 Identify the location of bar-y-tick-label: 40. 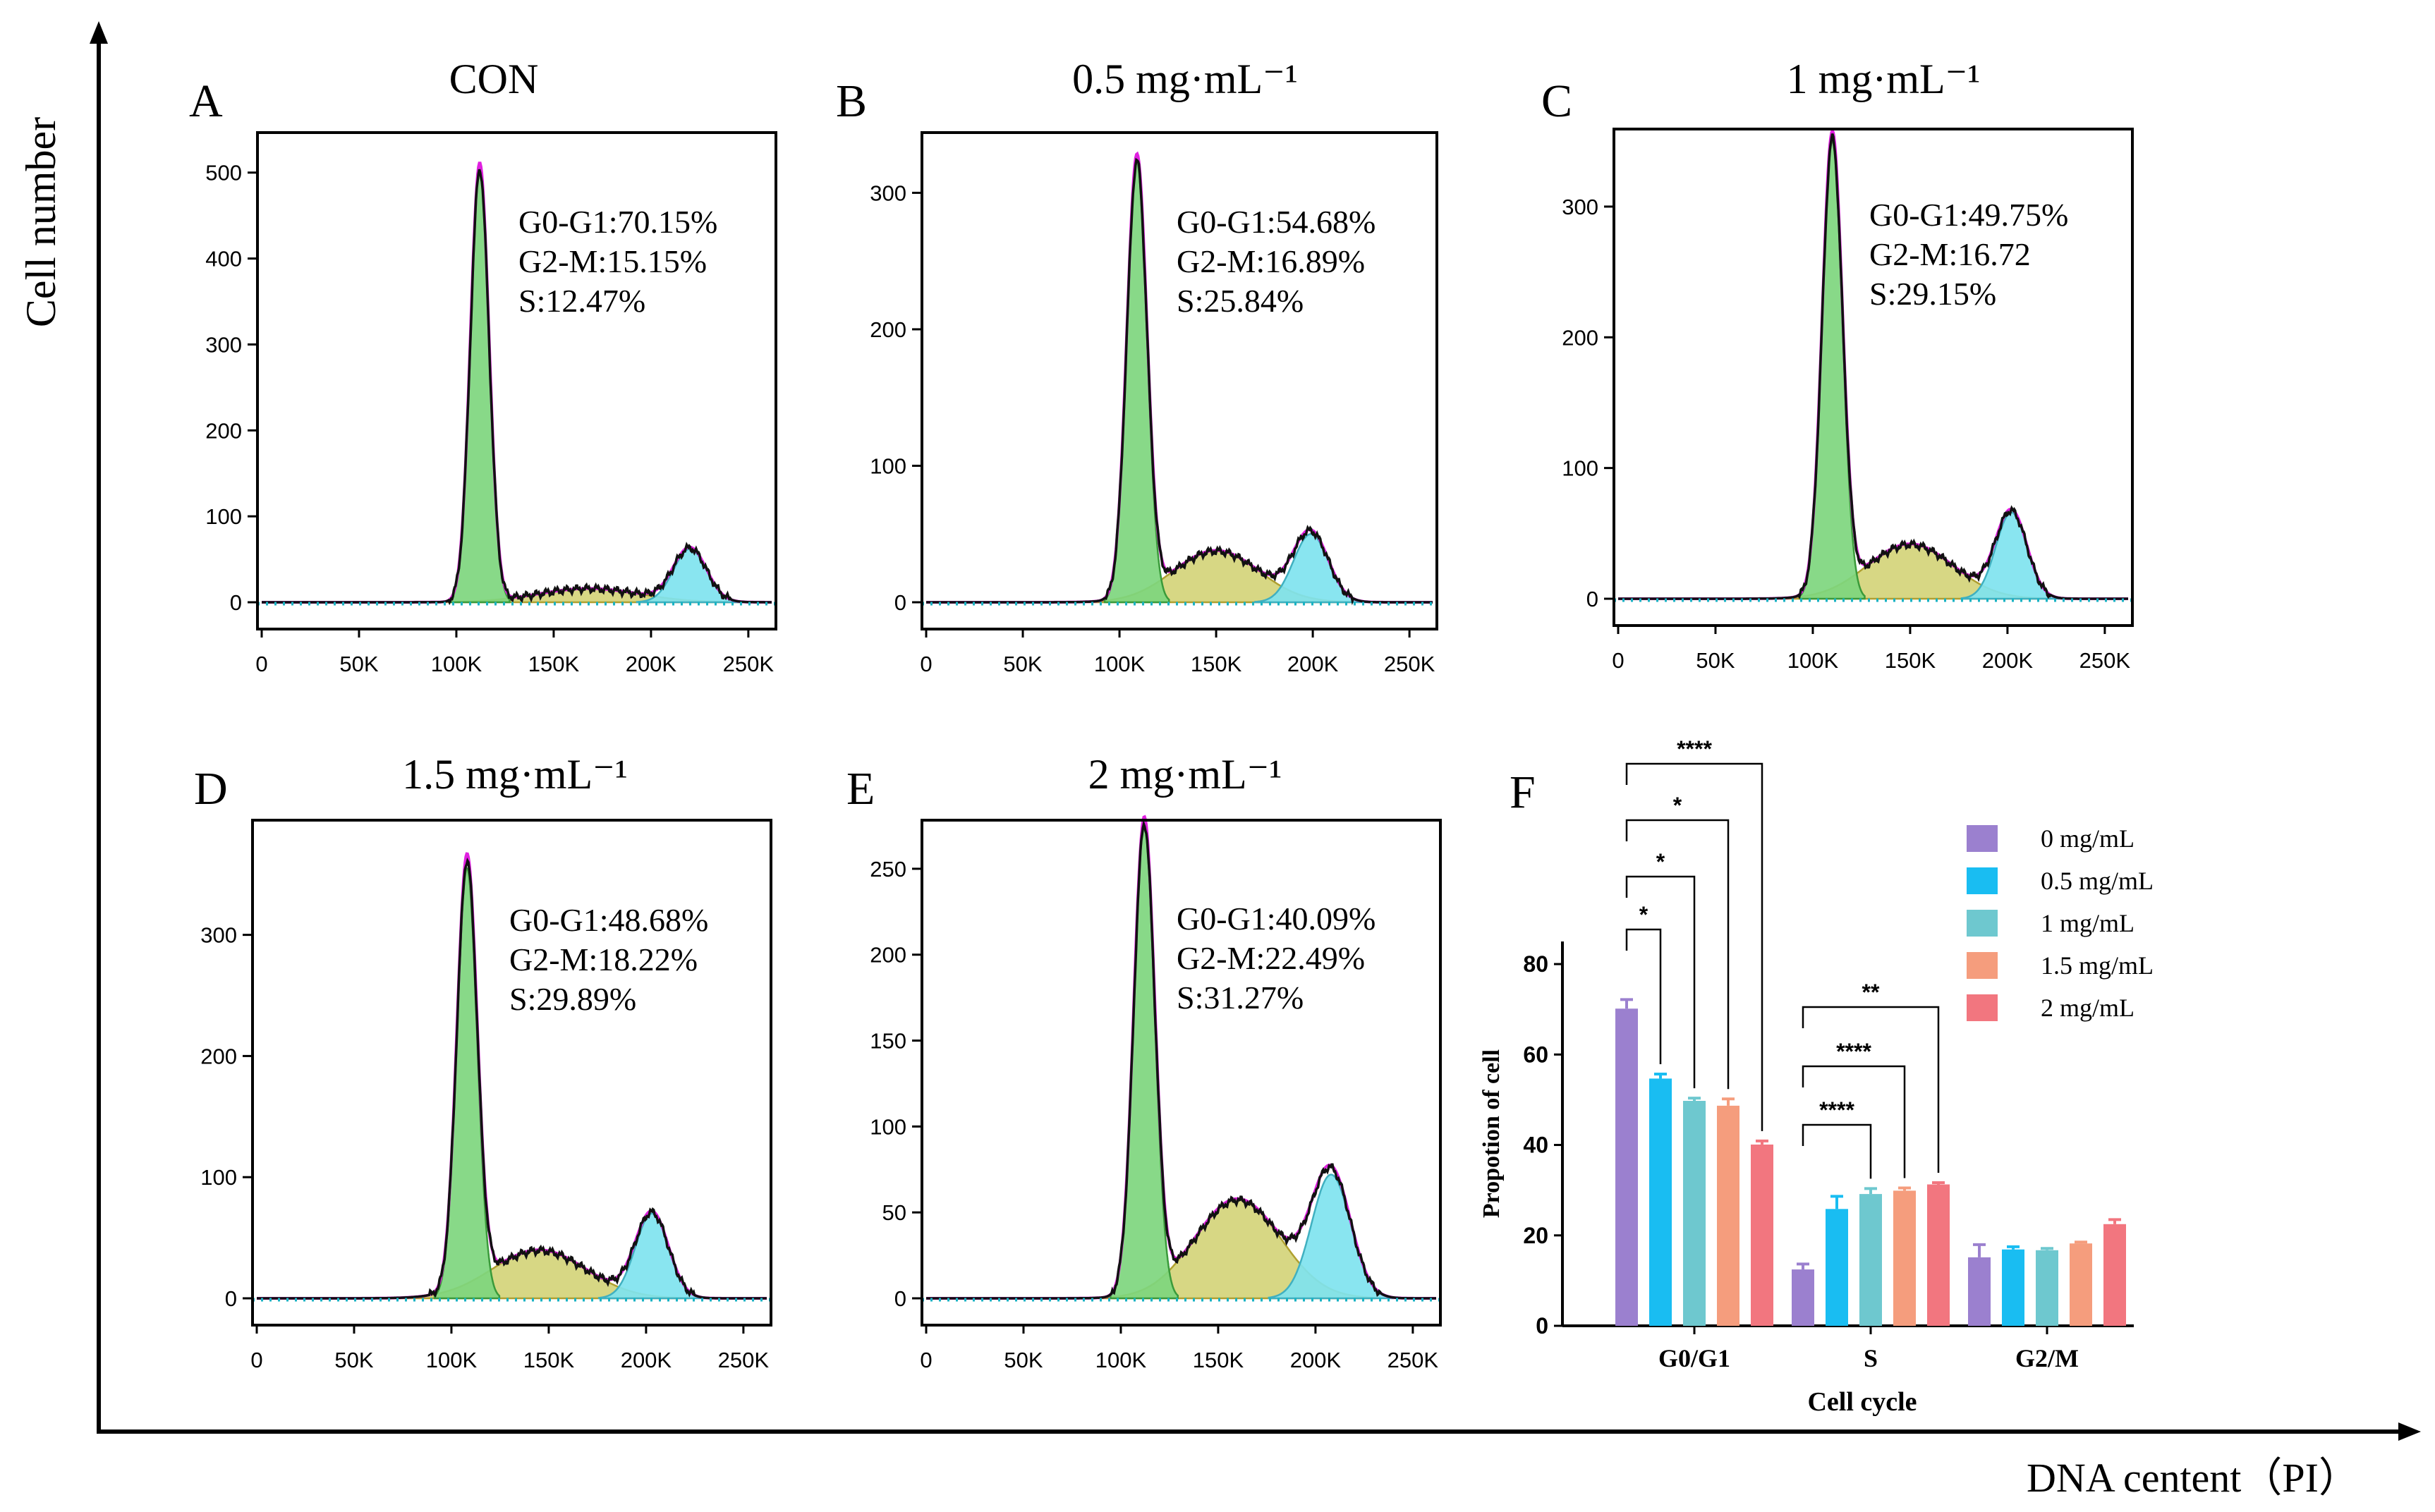
(1535, 1145).